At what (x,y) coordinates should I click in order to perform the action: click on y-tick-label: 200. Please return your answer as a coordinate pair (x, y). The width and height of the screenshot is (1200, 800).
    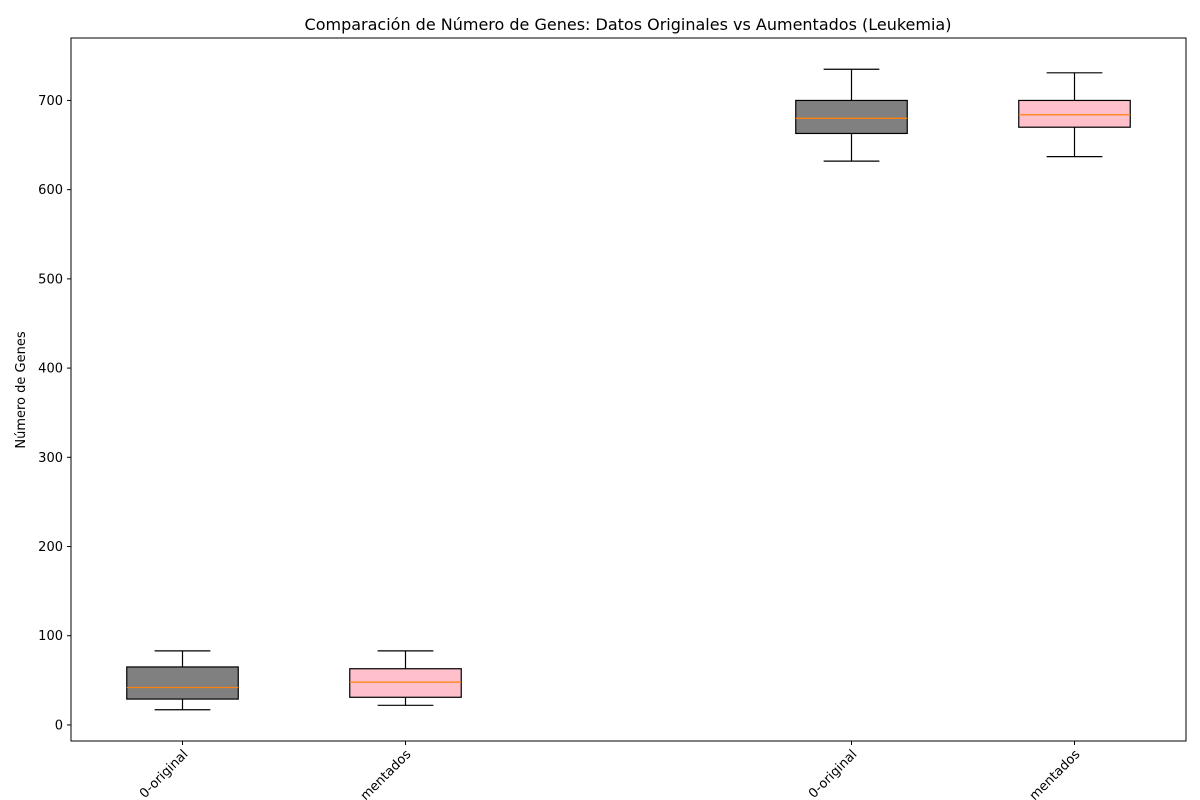
    Looking at the image, I should click on (50, 547).